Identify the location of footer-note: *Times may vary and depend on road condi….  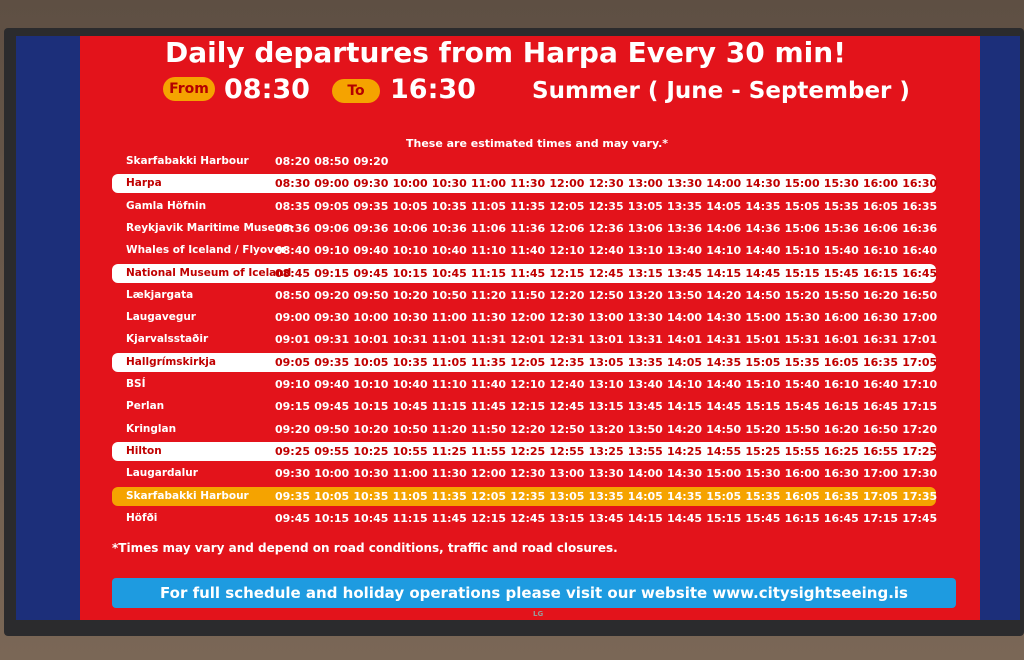
(365, 548).